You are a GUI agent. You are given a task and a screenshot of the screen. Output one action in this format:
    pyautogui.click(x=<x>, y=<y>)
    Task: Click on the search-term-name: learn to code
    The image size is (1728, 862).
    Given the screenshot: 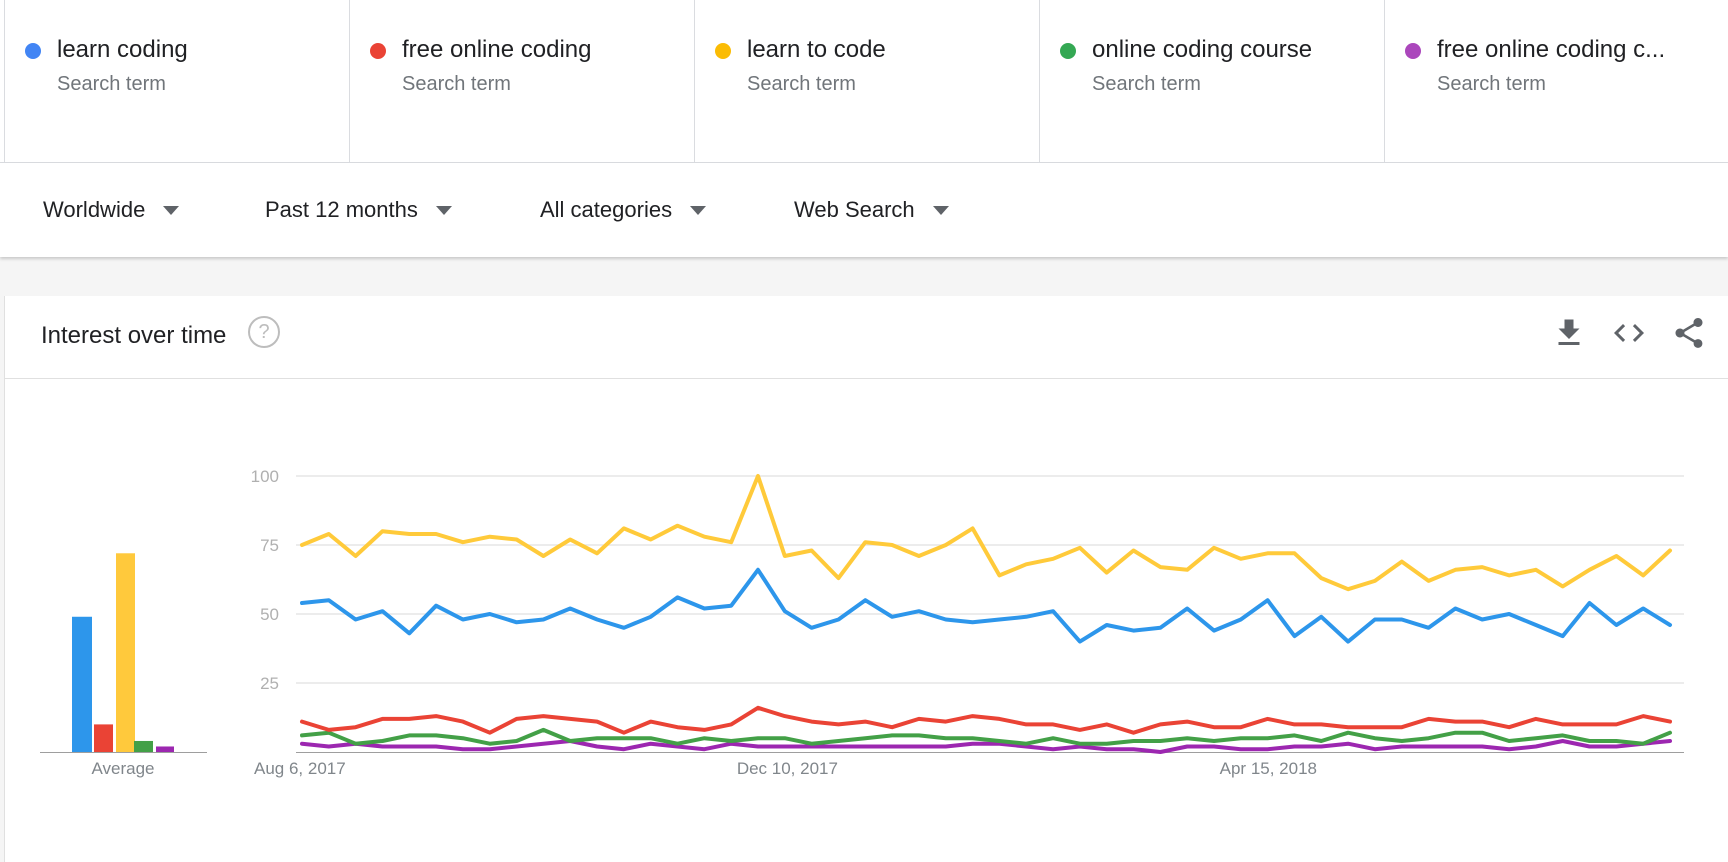 What is the action you would take?
    pyautogui.click(x=816, y=49)
    